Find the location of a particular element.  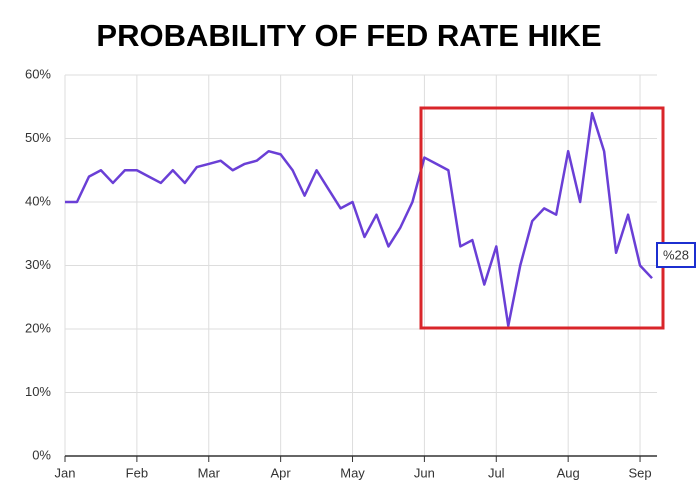

y-tick-label: 40% is located at coordinates (38, 200).